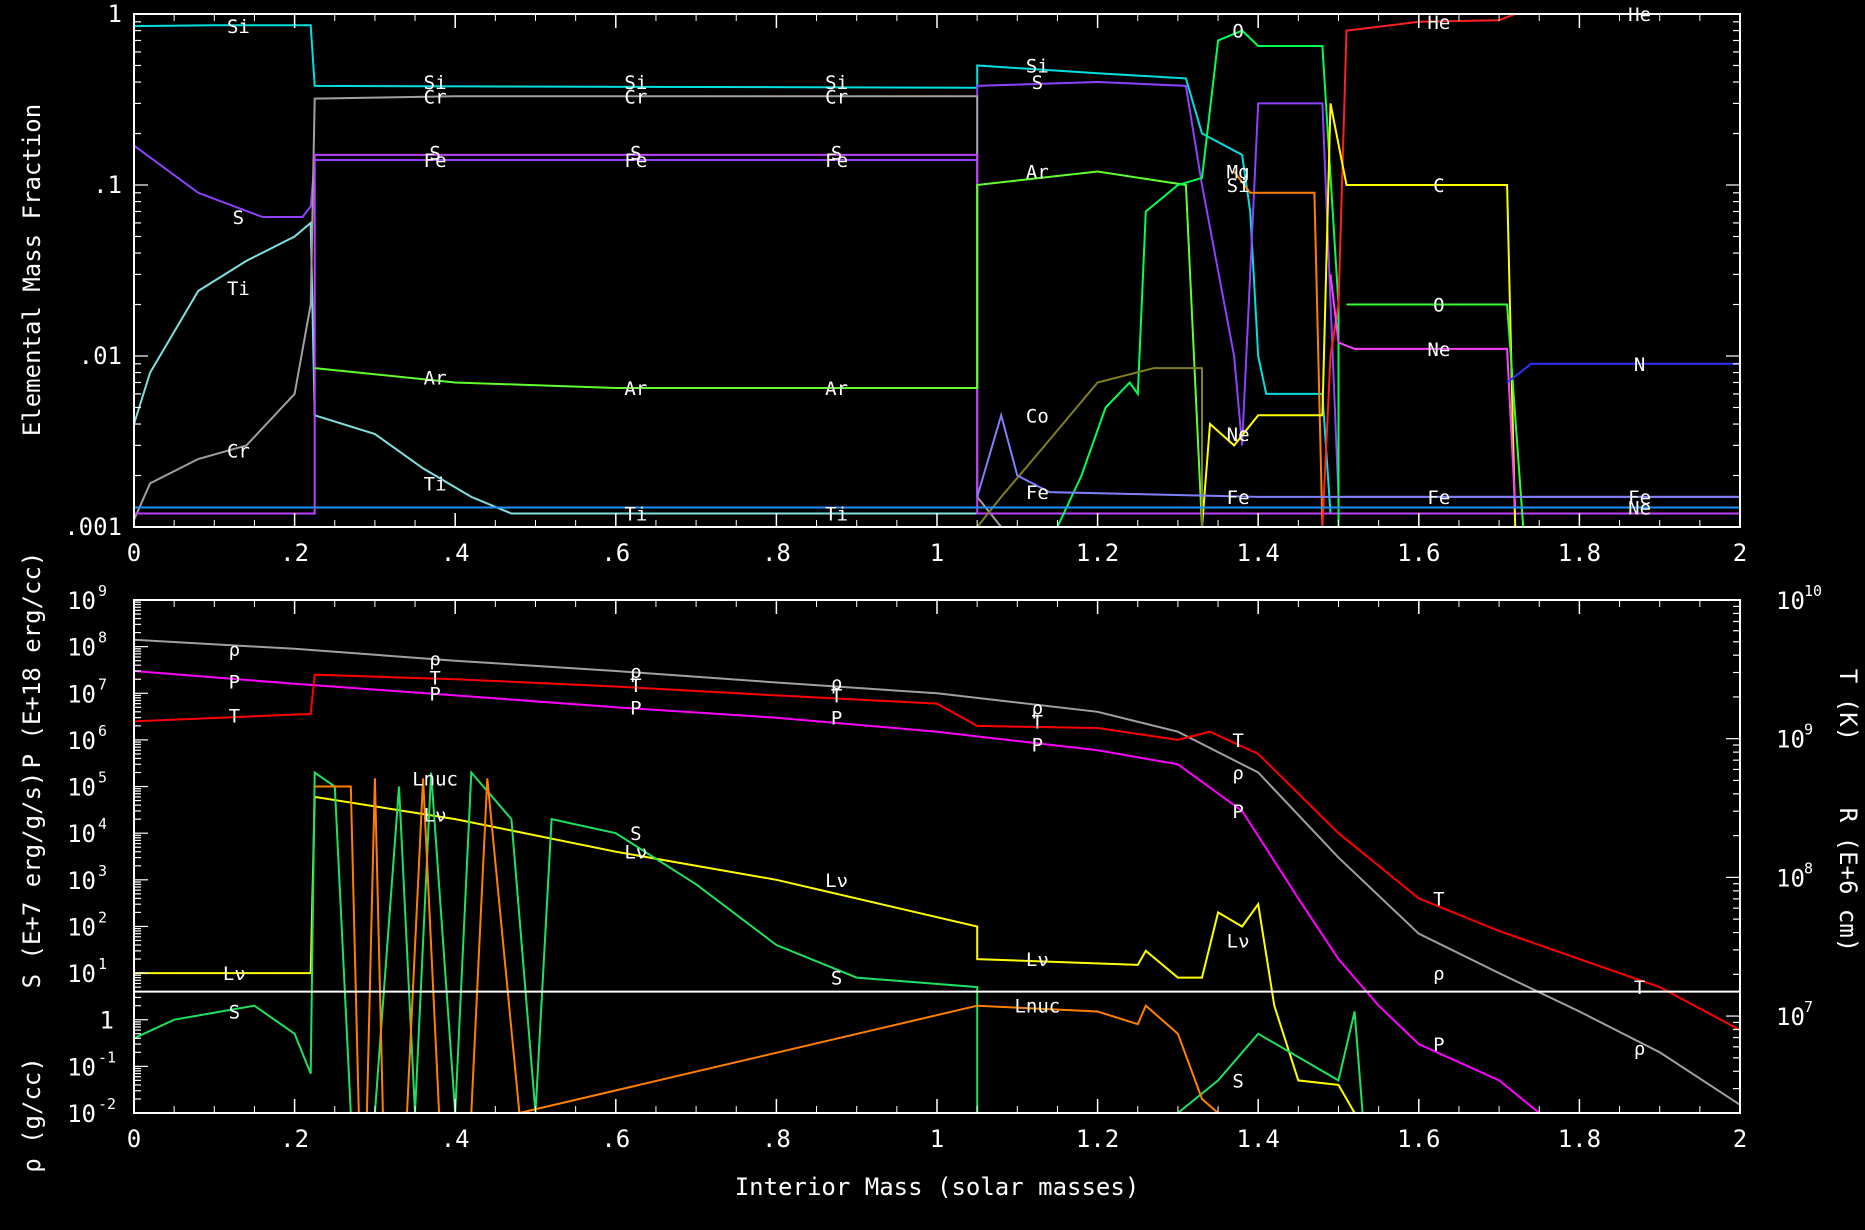 The width and height of the screenshot is (1865, 1230). Describe the element at coordinates (134, 1139) in the screenshot. I see `x-tick-label: 0` at that location.